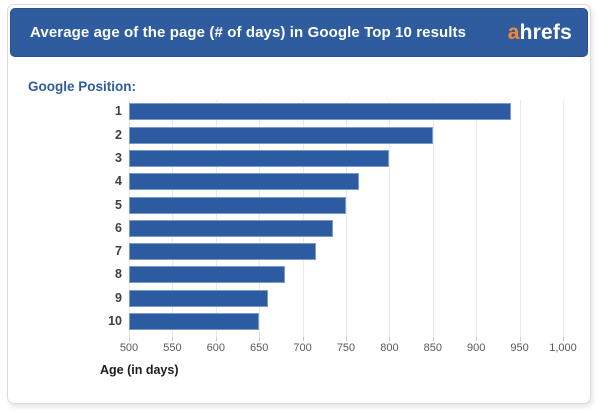 The image size is (600, 411). I want to click on ahrefs-logo-accent: a, so click(513, 32).